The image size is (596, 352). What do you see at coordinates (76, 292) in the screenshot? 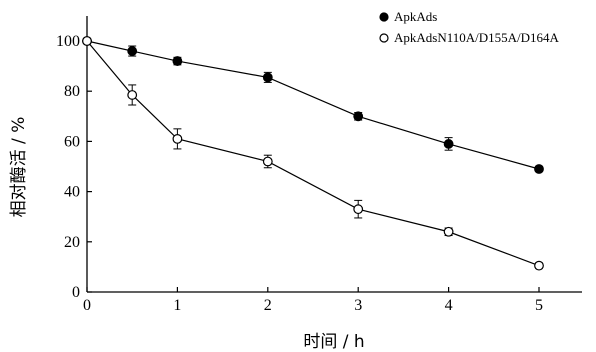
I see `y-tick-label: 0` at bounding box center [76, 292].